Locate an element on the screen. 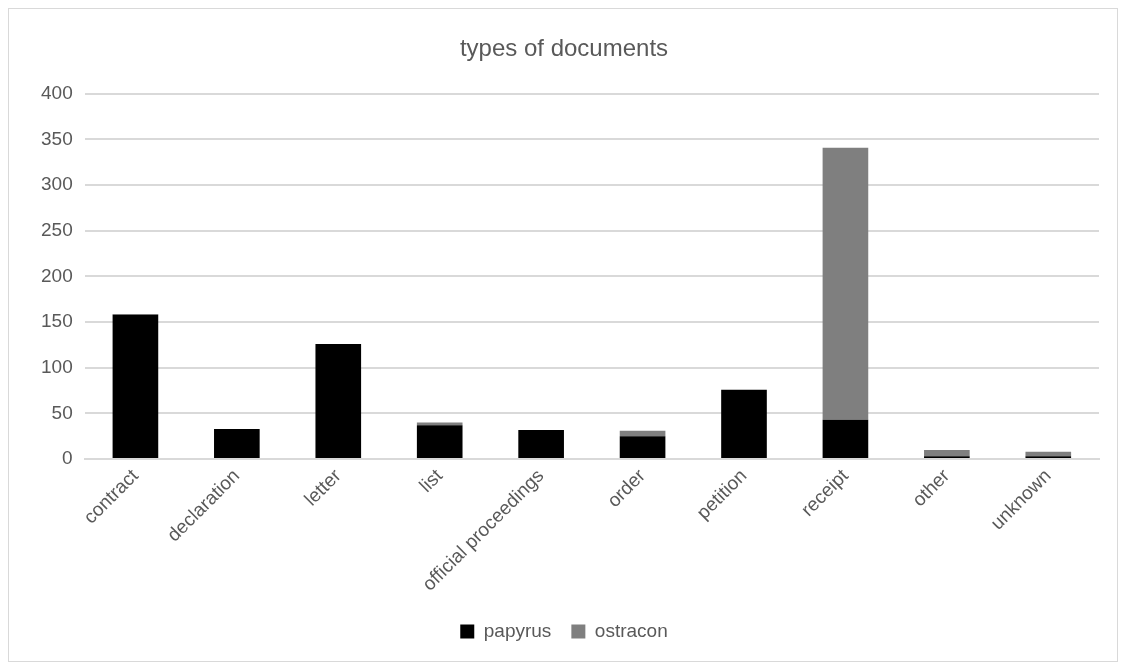  y-tick-label: 250 is located at coordinates (57, 230).